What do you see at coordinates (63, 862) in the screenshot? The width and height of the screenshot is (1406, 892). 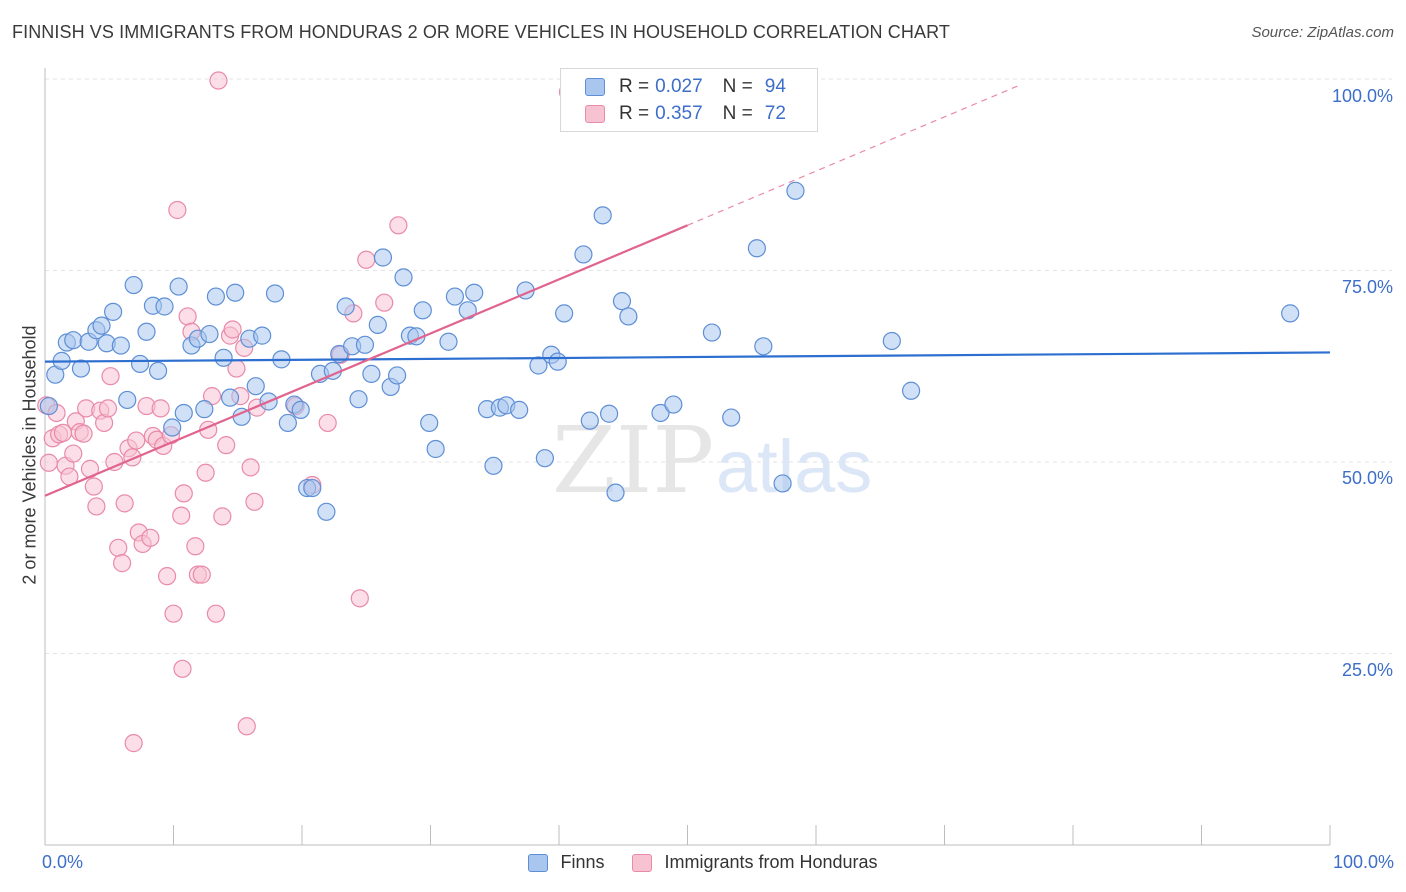 I see `x-tick-label-0: 0.0%` at bounding box center [63, 862].